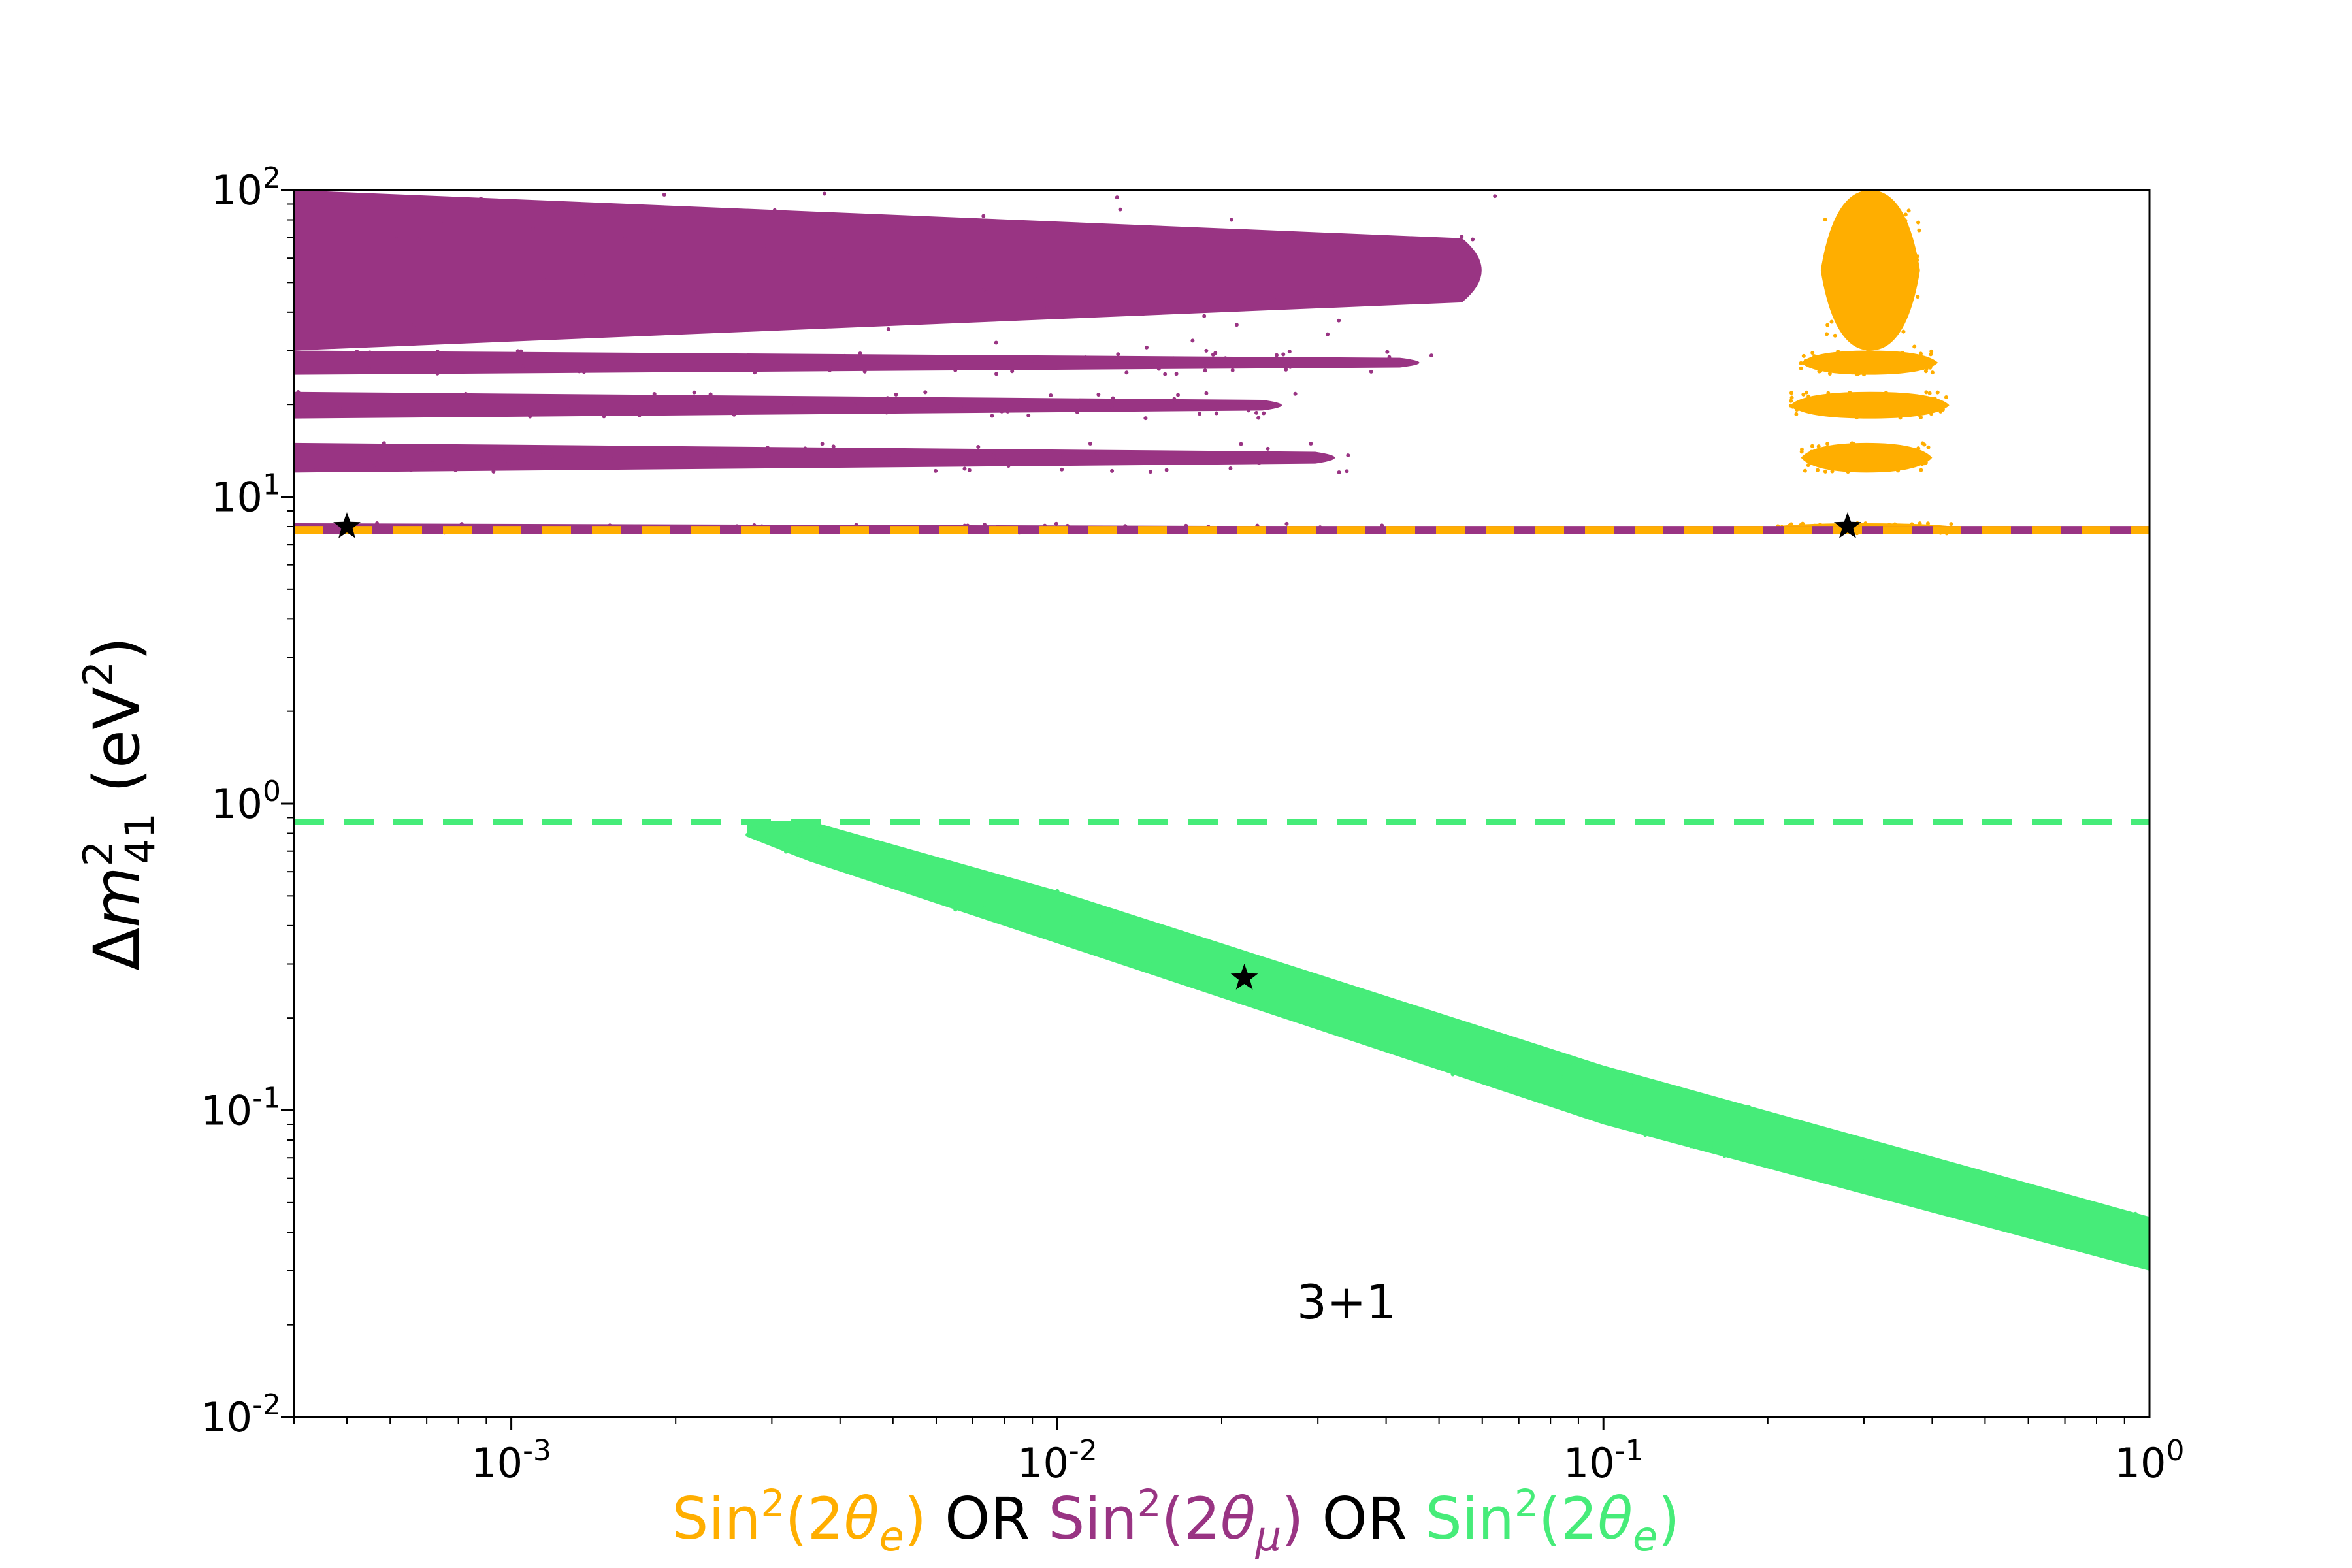 The image size is (2352, 1568). What do you see at coordinates (1244, 977) in the screenshot?
I see `best-fit-marker-green` at bounding box center [1244, 977].